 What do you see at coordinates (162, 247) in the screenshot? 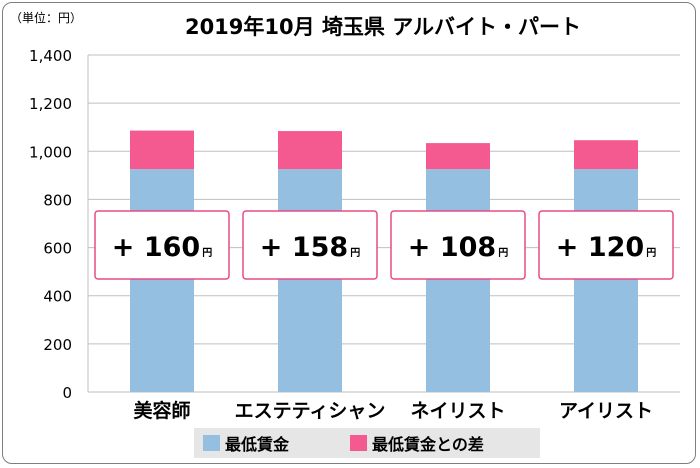
I see `difference-label: + 160 円` at bounding box center [162, 247].